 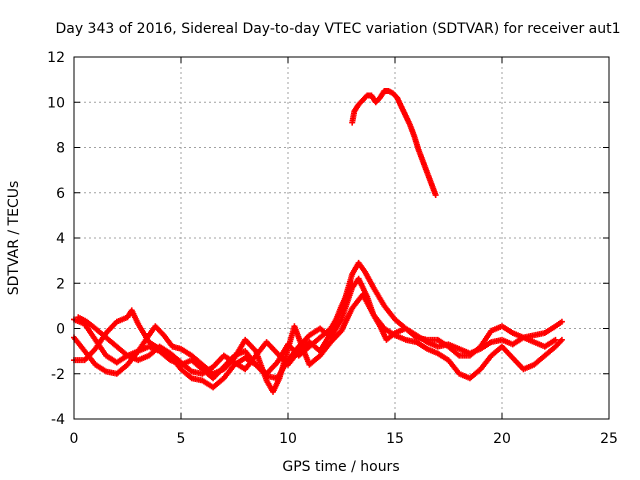 I want to click on y-axis-label: SDTVAR / TECUs, so click(x=14, y=238).